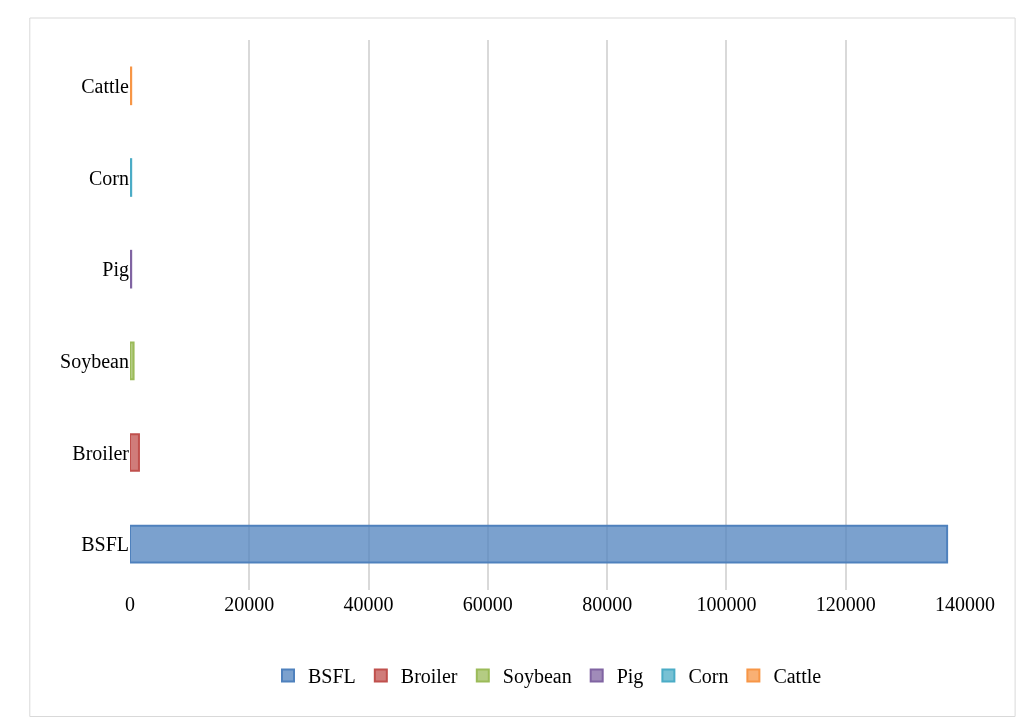 This screenshot has height=720, width=1035. What do you see at coordinates (249, 604) in the screenshot?
I see `x-tick-label: 20000` at bounding box center [249, 604].